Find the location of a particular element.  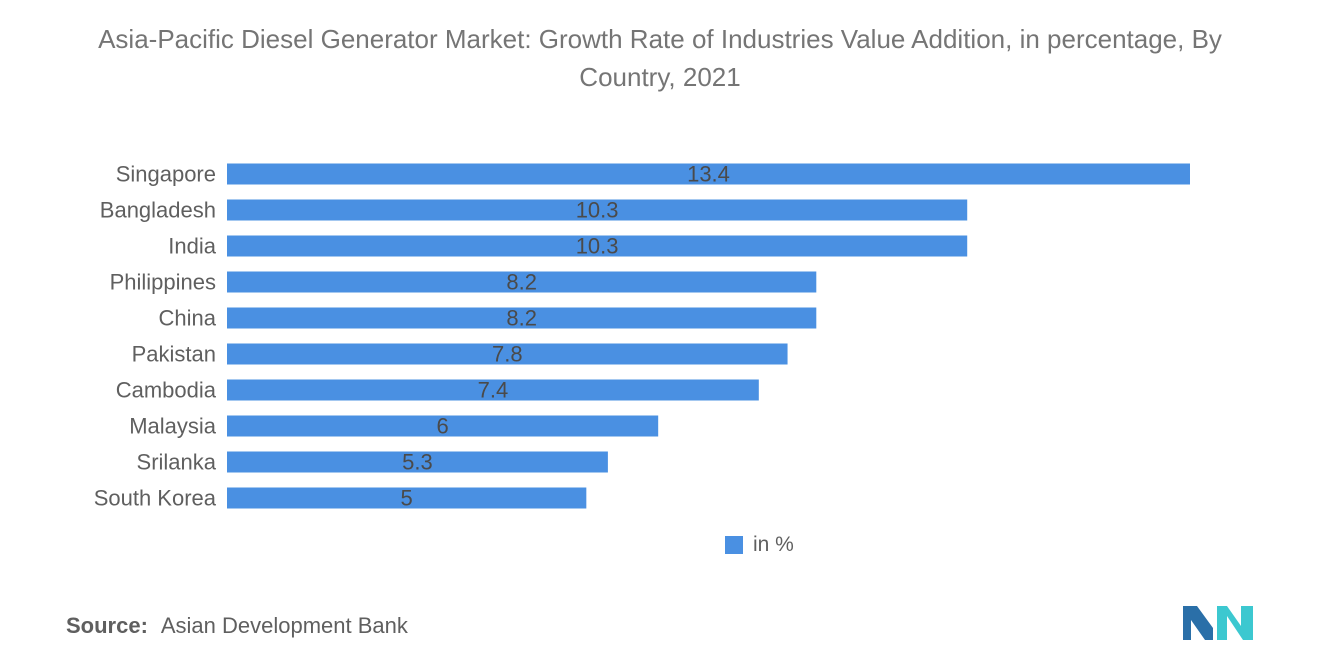

value-label: 7.4 is located at coordinates (493, 390).